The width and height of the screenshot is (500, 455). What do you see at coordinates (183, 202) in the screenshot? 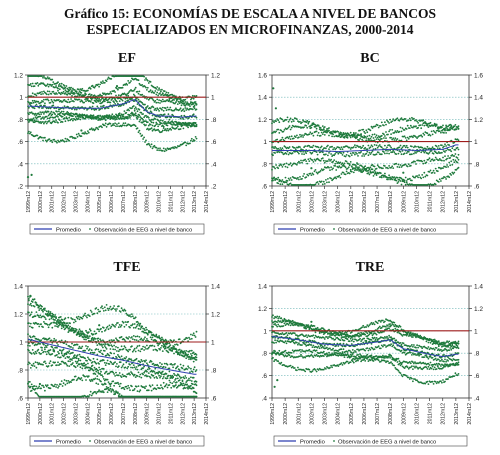
I see `x-tick-label: 2012m12` at bounding box center [183, 202].